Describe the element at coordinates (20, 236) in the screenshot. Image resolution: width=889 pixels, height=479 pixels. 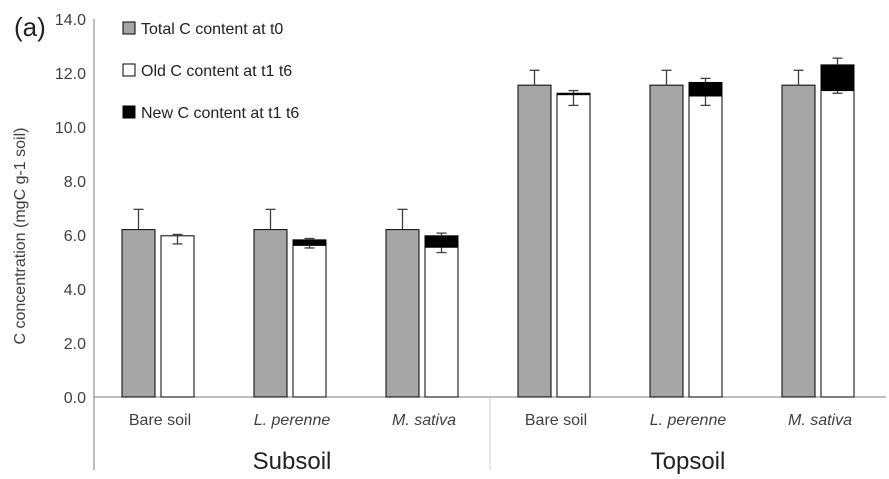
I see `y-axis-label: C concentration (mgC g-1 soil)` at that location.